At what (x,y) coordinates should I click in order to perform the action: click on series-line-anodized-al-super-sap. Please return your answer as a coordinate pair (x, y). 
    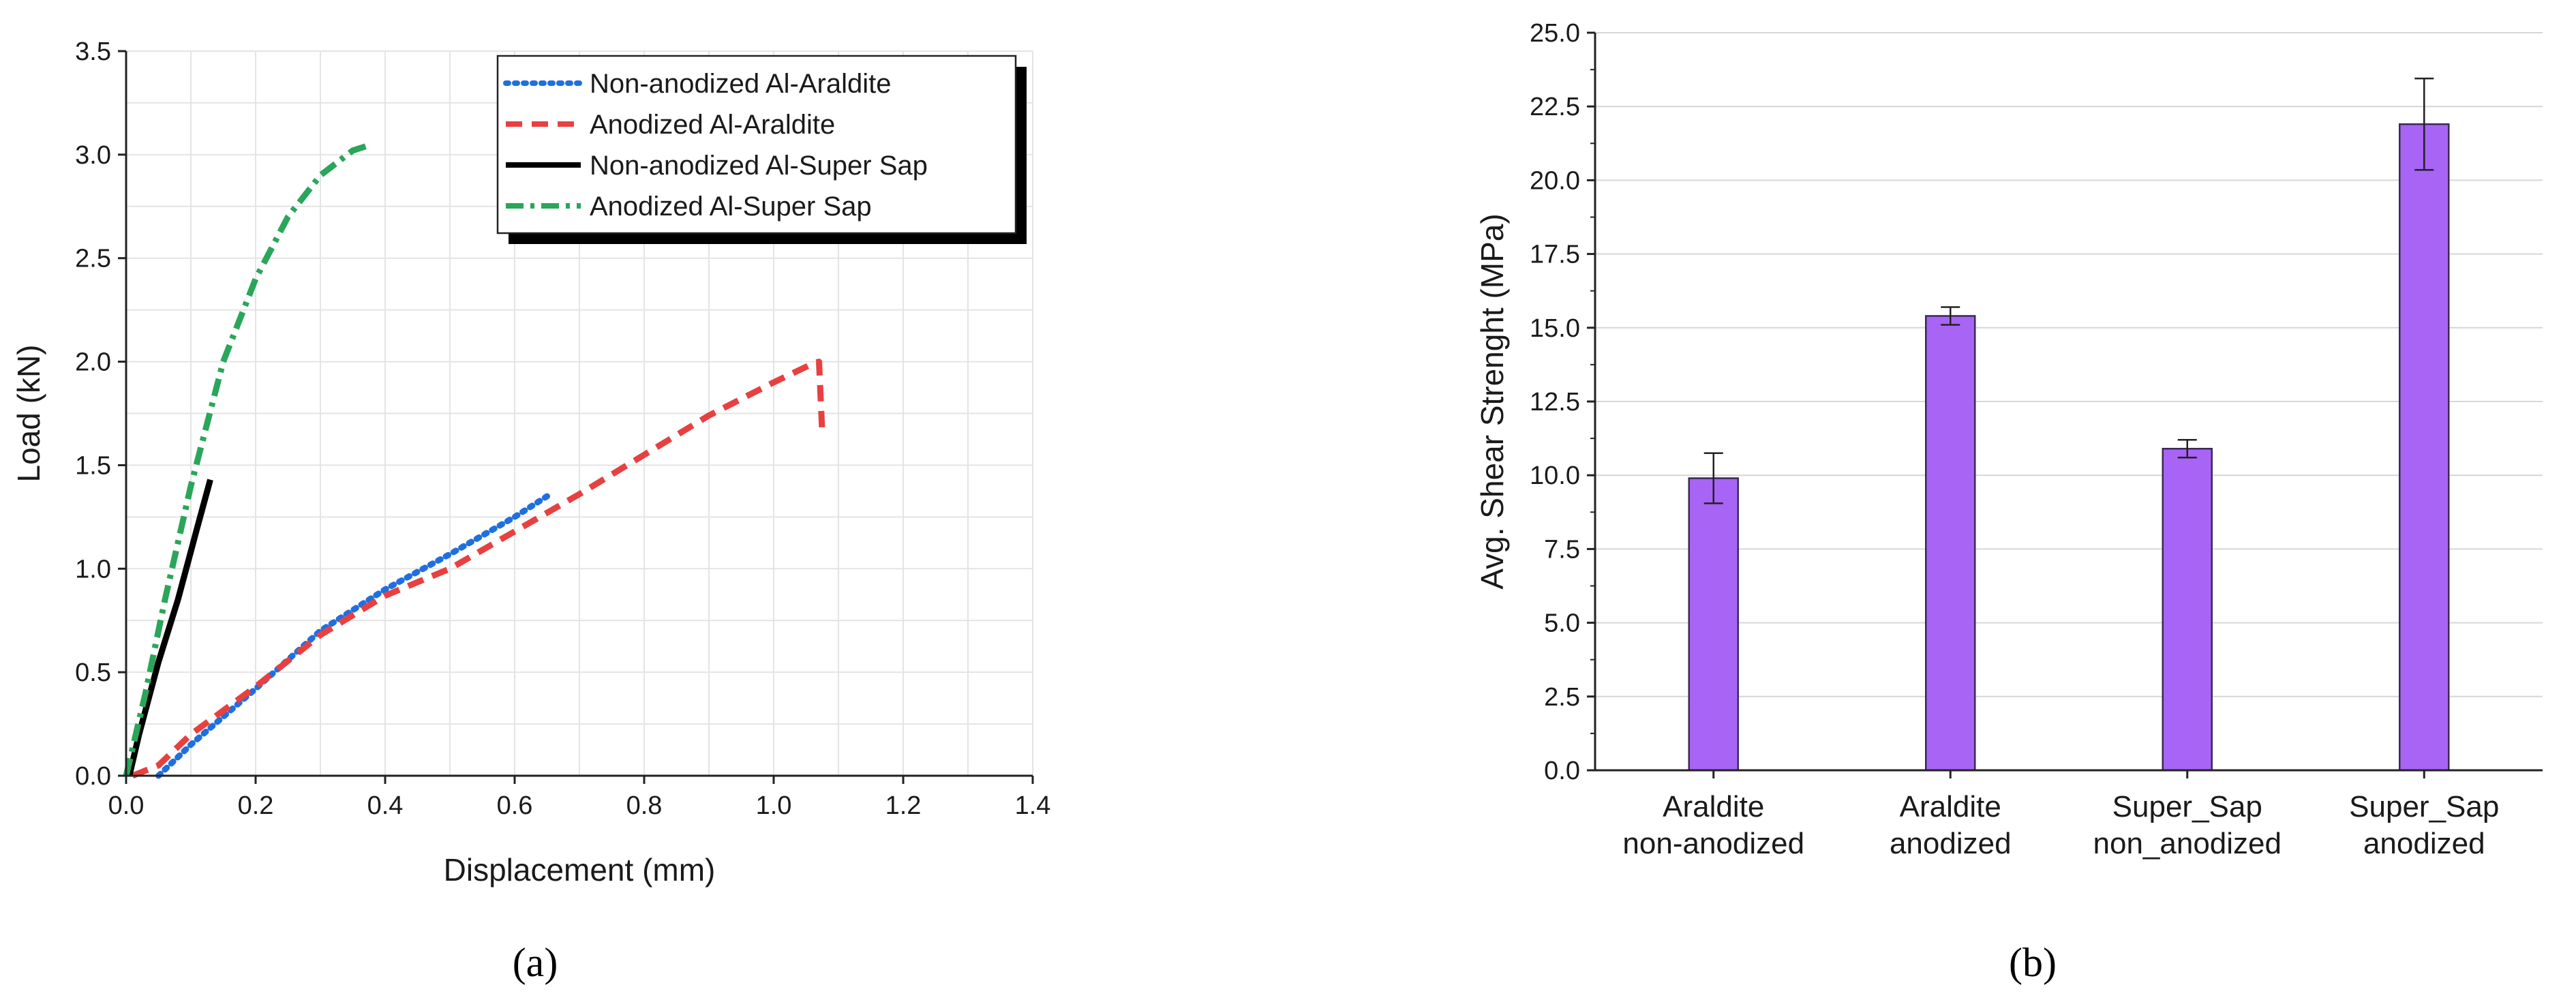
    Looking at the image, I should click on (245, 460).